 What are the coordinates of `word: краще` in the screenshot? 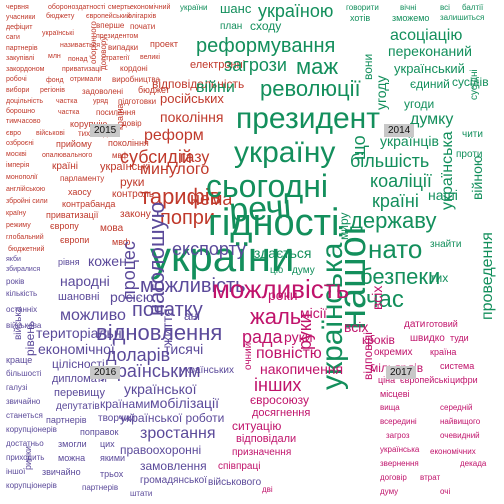 It's located at (19, 360).